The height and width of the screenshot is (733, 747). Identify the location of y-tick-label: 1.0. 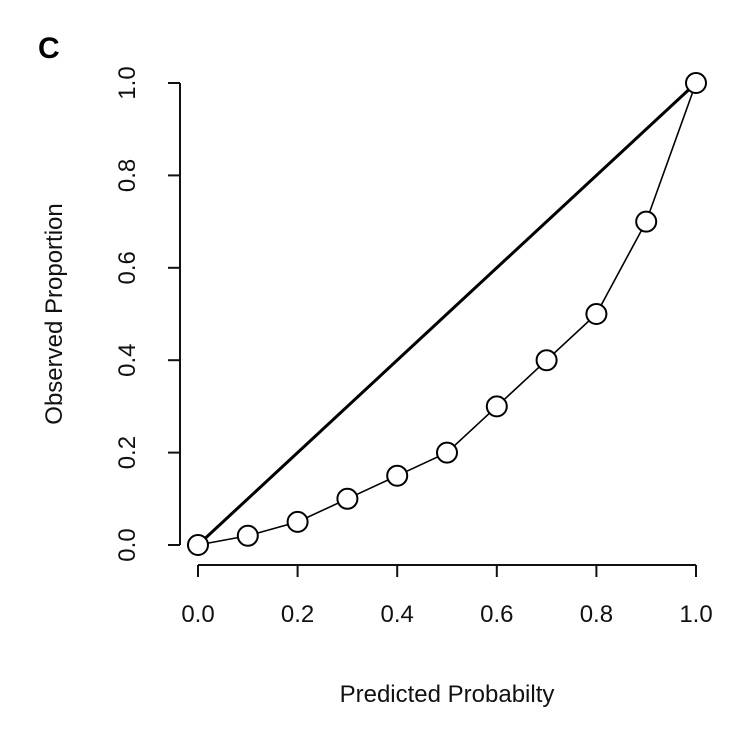
(127, 82).